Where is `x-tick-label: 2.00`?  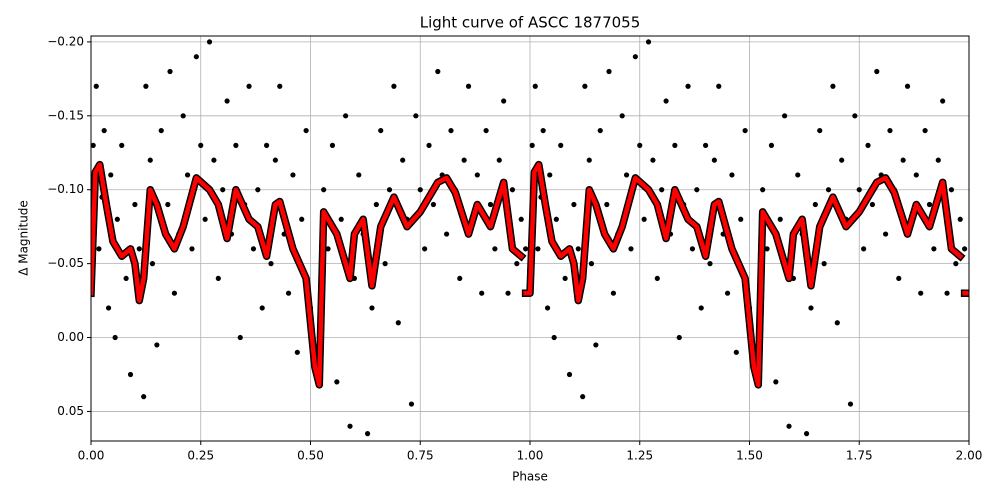 x-tick-label: 2.00 is located at coordinates (969, 456).